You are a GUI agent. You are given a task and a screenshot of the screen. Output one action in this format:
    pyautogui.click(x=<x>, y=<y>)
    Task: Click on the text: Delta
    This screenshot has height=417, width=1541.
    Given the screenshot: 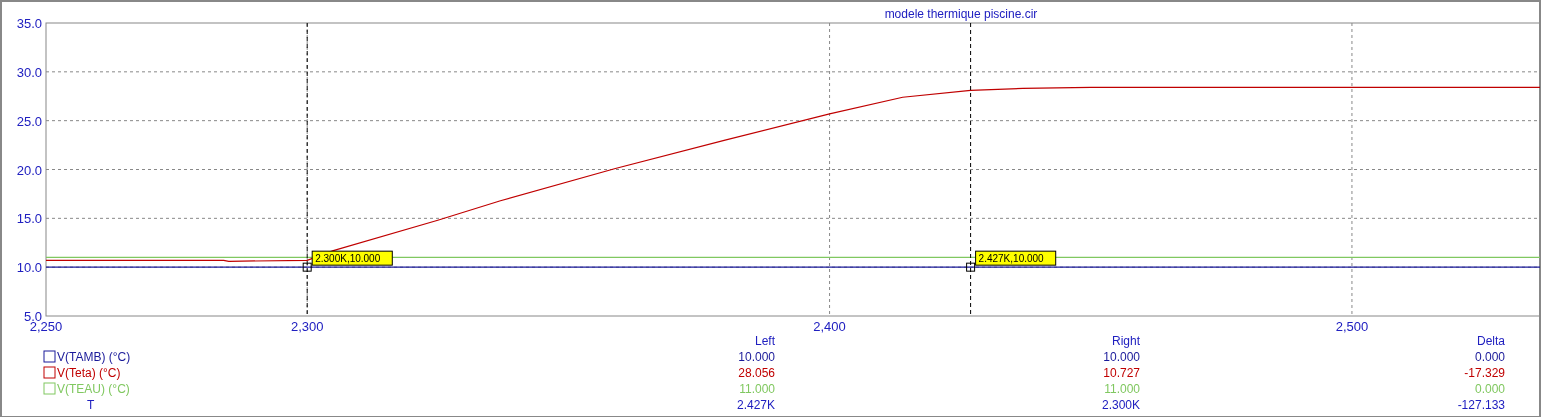 What is the action you would take?
    pyautogui.click(x=1491, y=341)
    